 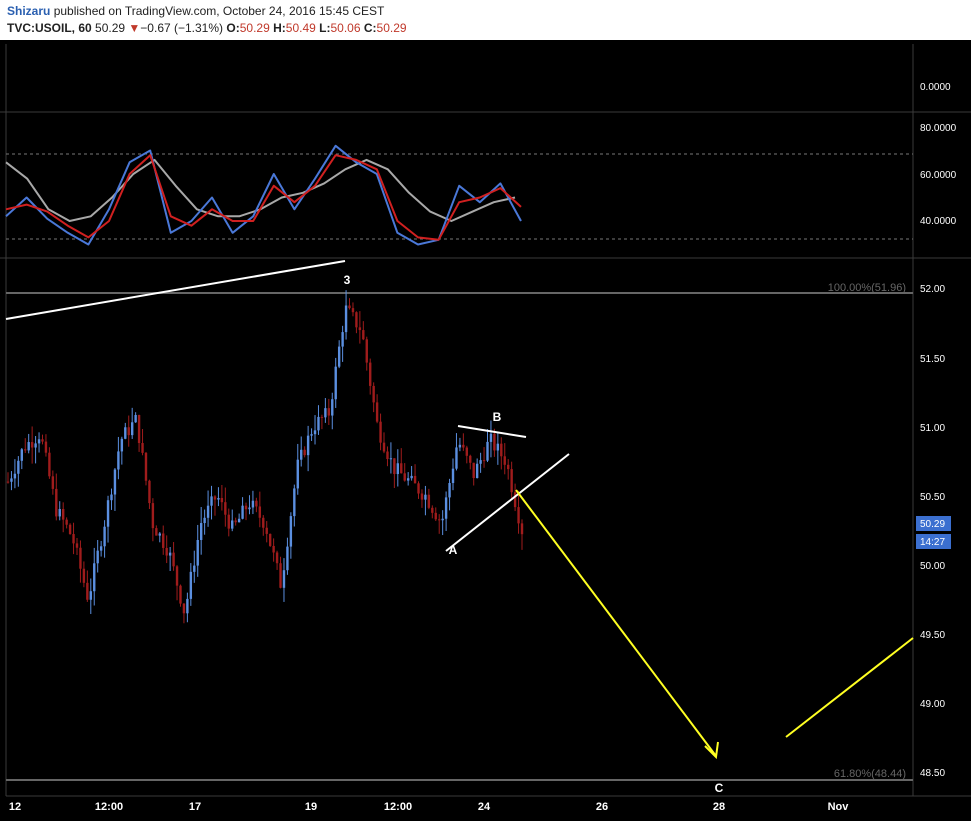 I want to click on time-tick-label: 17, so click(x=195, y=807).